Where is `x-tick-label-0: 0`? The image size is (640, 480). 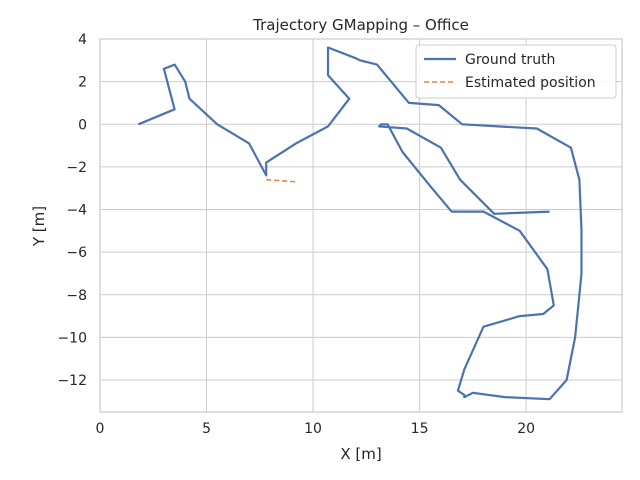
x-tick-label-0: 0 is located at coordinates (100, 429).